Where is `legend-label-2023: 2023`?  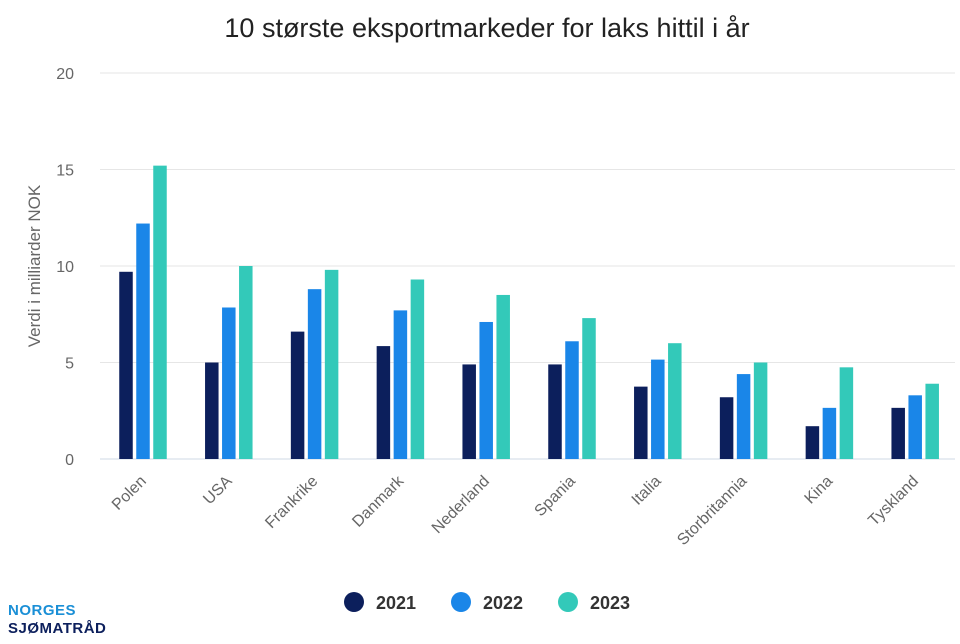 legend-label-2023: 2023 is located at coordinates (610, 603).